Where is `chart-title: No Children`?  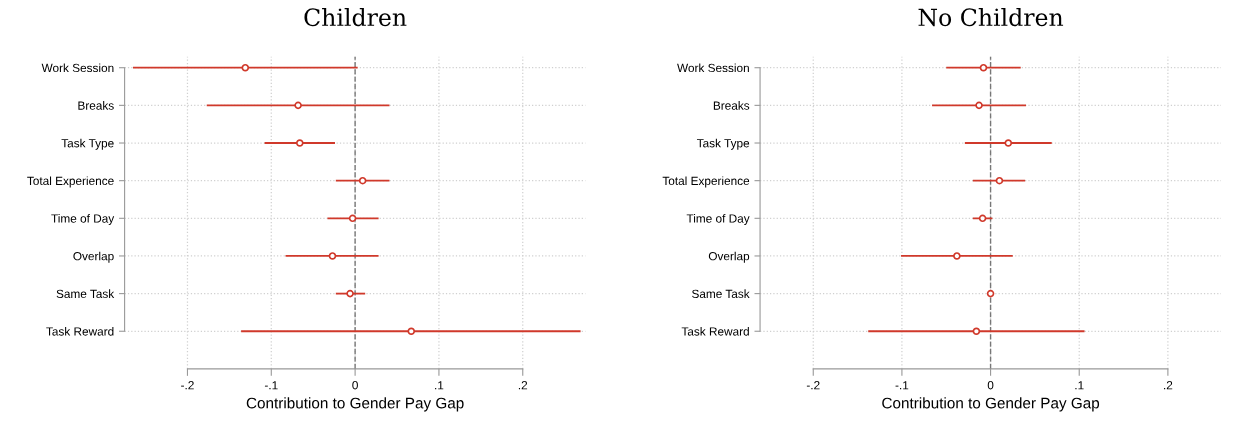 chart-title: No Children is located at coordinates (991, 17).